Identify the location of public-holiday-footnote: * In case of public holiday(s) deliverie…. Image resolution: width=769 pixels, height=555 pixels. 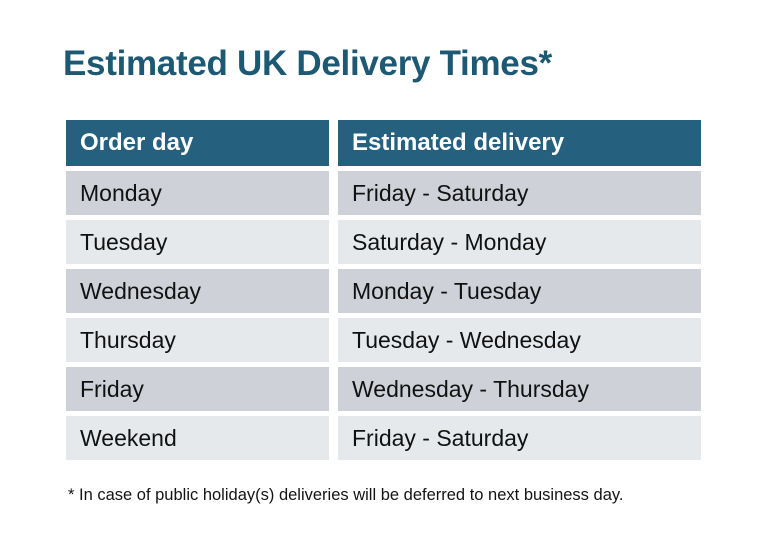
(346, 495).